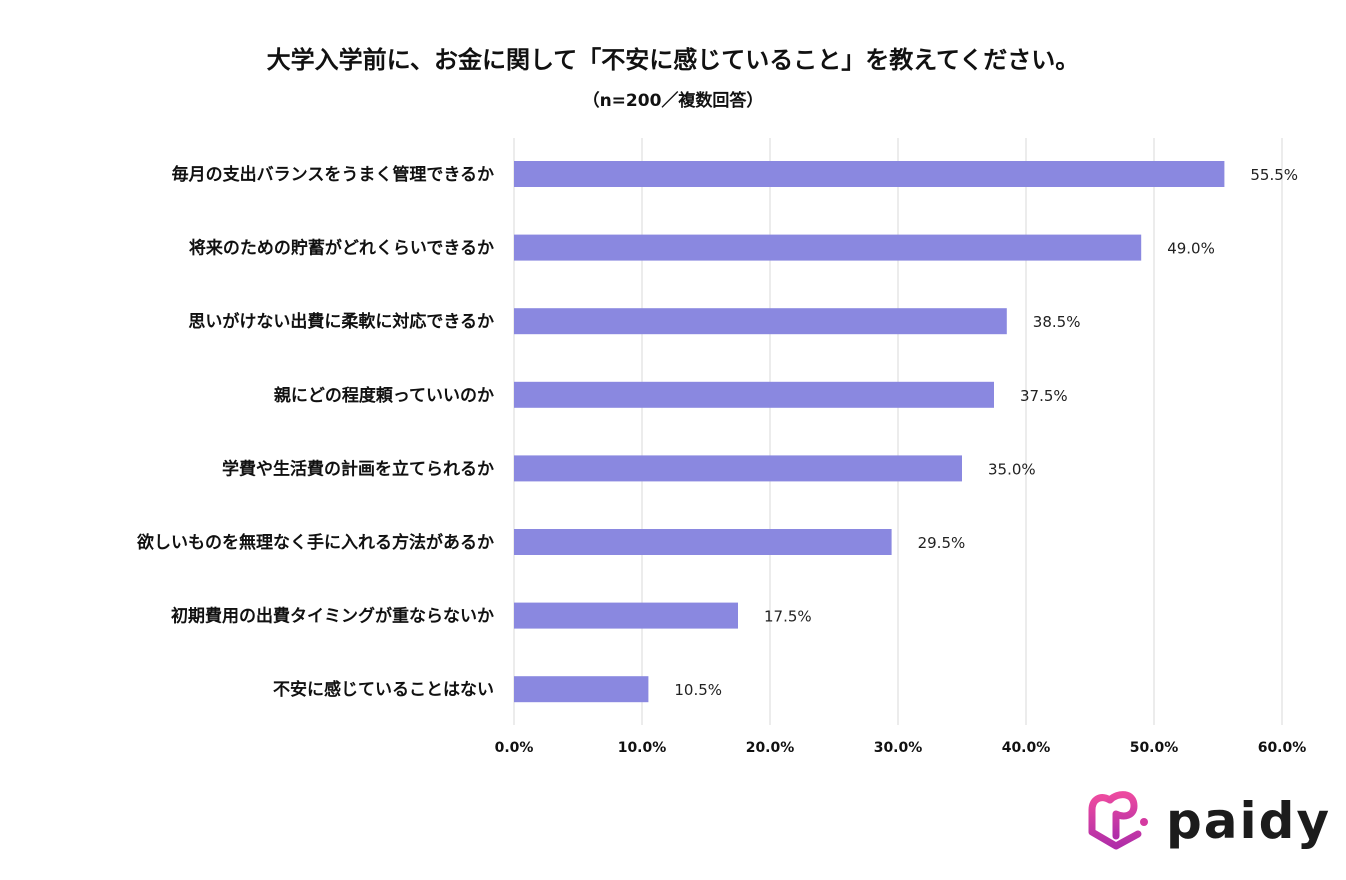 This screenshot has width=1346, height=880. What do you see at coordinates (315, 542) in the screenshot?
I see `category-label: 欲しいものを無理なく手に入れる方法があるか` at bounding box center [315, 542].